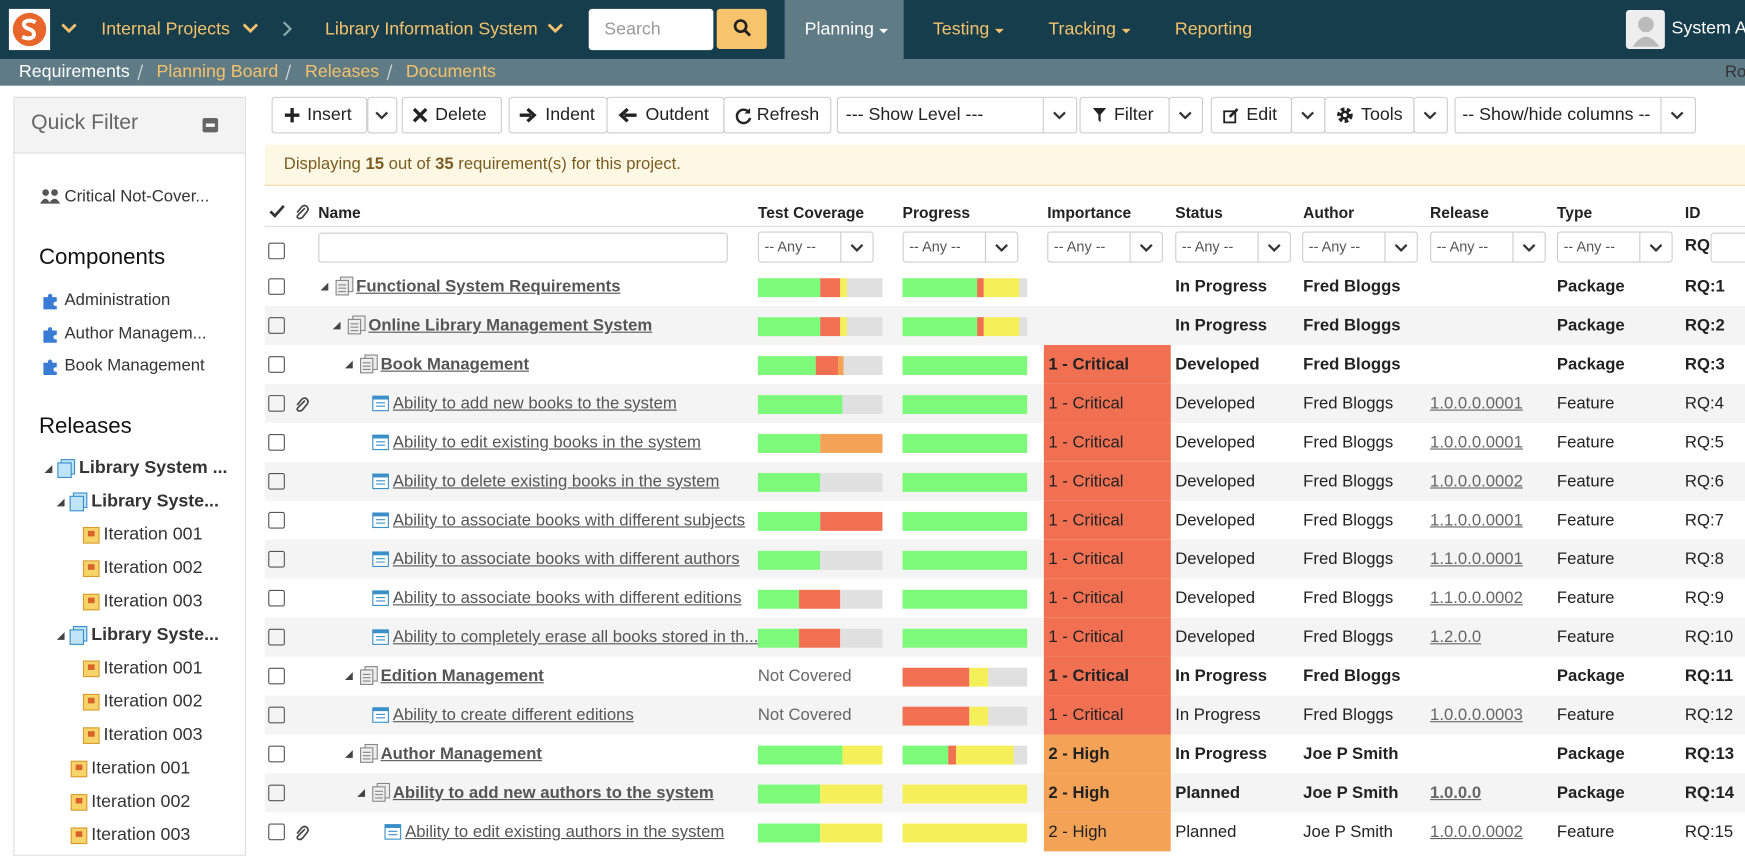 This screenshot has height=856, width=1745. I want to click on column-header: Test Coverage, so click(811, 212).